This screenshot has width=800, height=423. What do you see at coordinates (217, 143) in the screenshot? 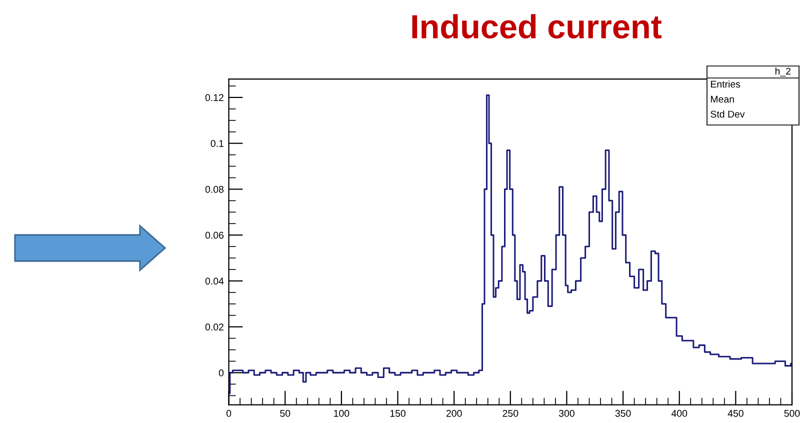
I see `y-tick-label: 0.1` at bounding box center [217, 143].